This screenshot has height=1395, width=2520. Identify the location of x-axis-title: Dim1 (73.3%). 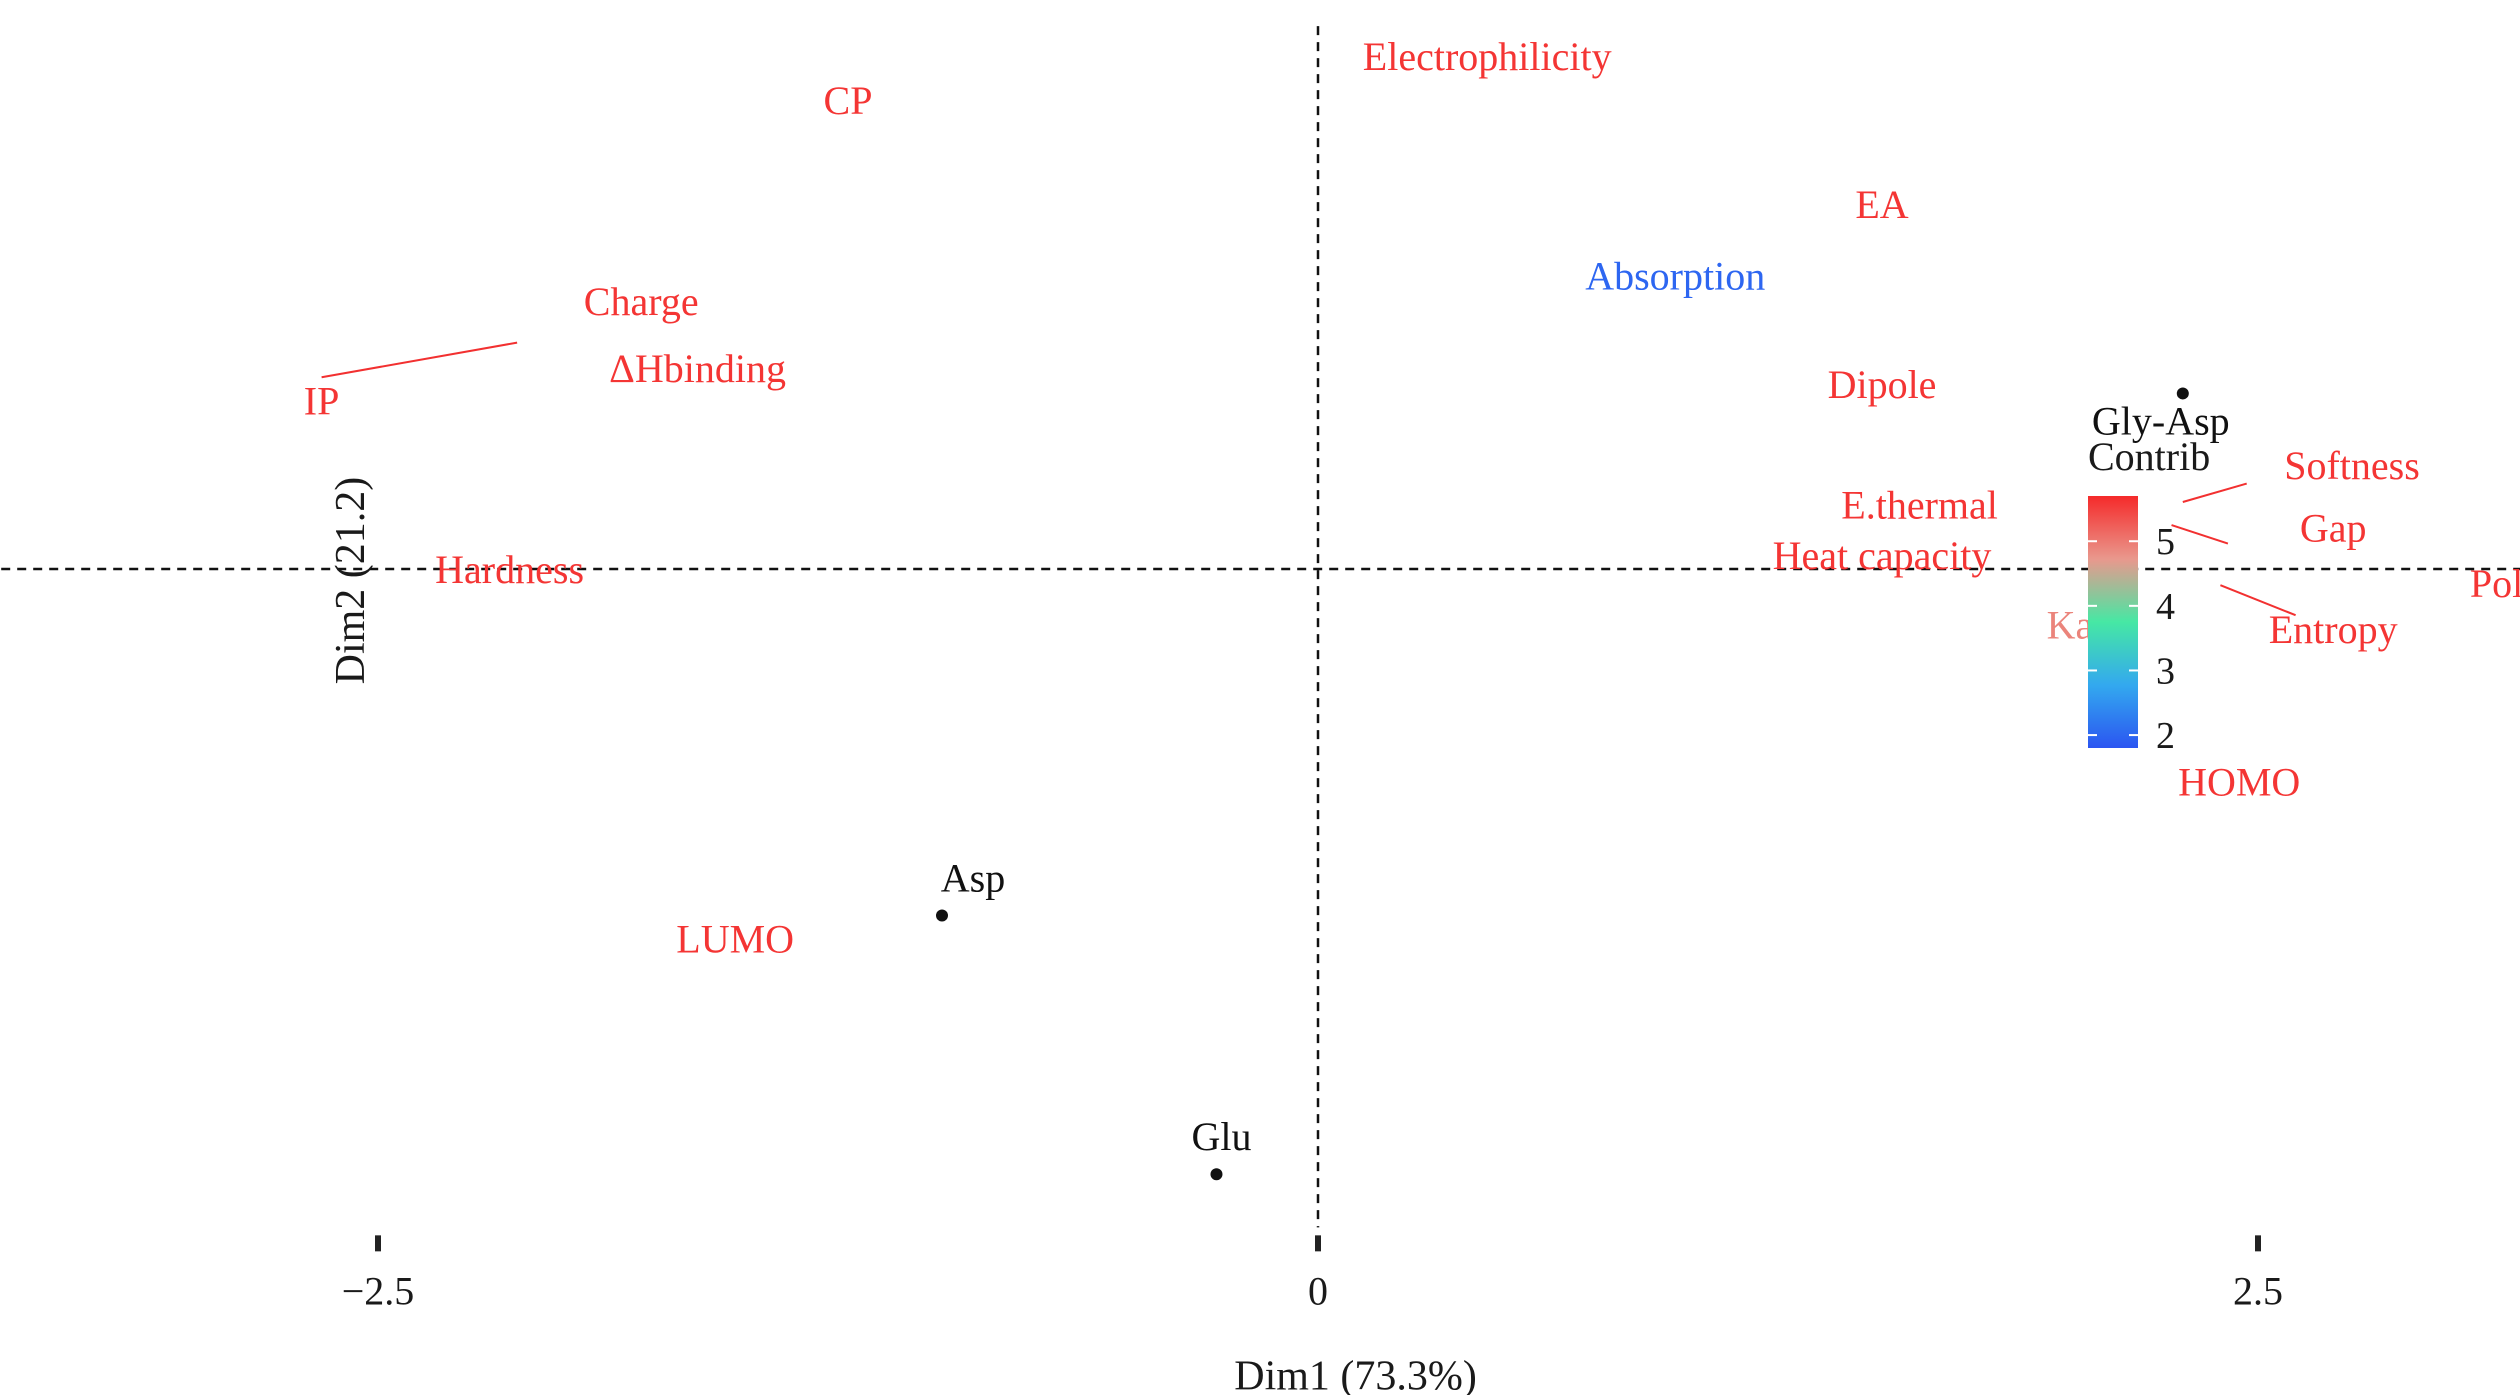
(1355, 1374).